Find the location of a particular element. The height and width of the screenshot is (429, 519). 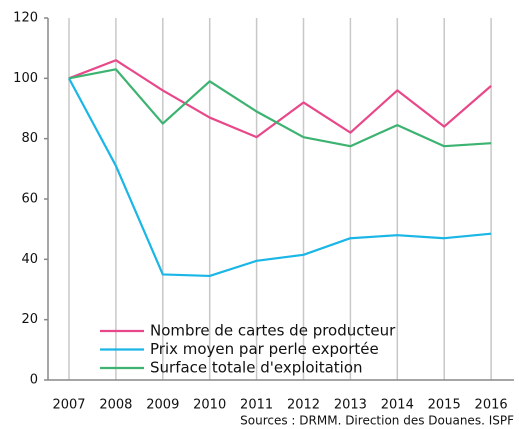

y-tick-label: 0 is located at coordinates (34, 380).